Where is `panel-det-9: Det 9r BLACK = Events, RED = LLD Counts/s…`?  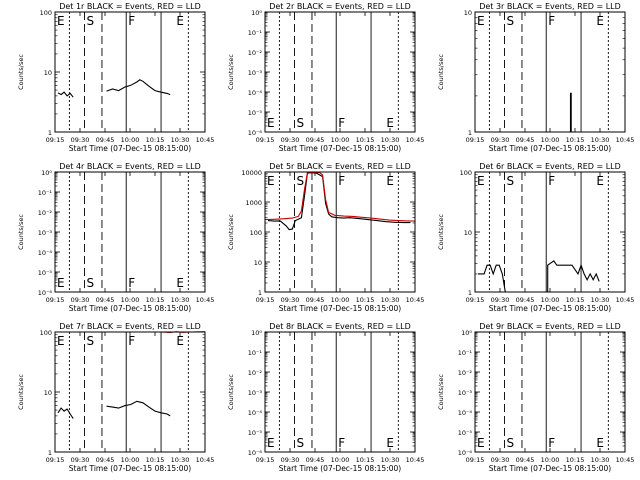
panel-det-9: Det 9r BLACK = Events, RED = LLD Counts/s… is located at coordinates (535, 397).